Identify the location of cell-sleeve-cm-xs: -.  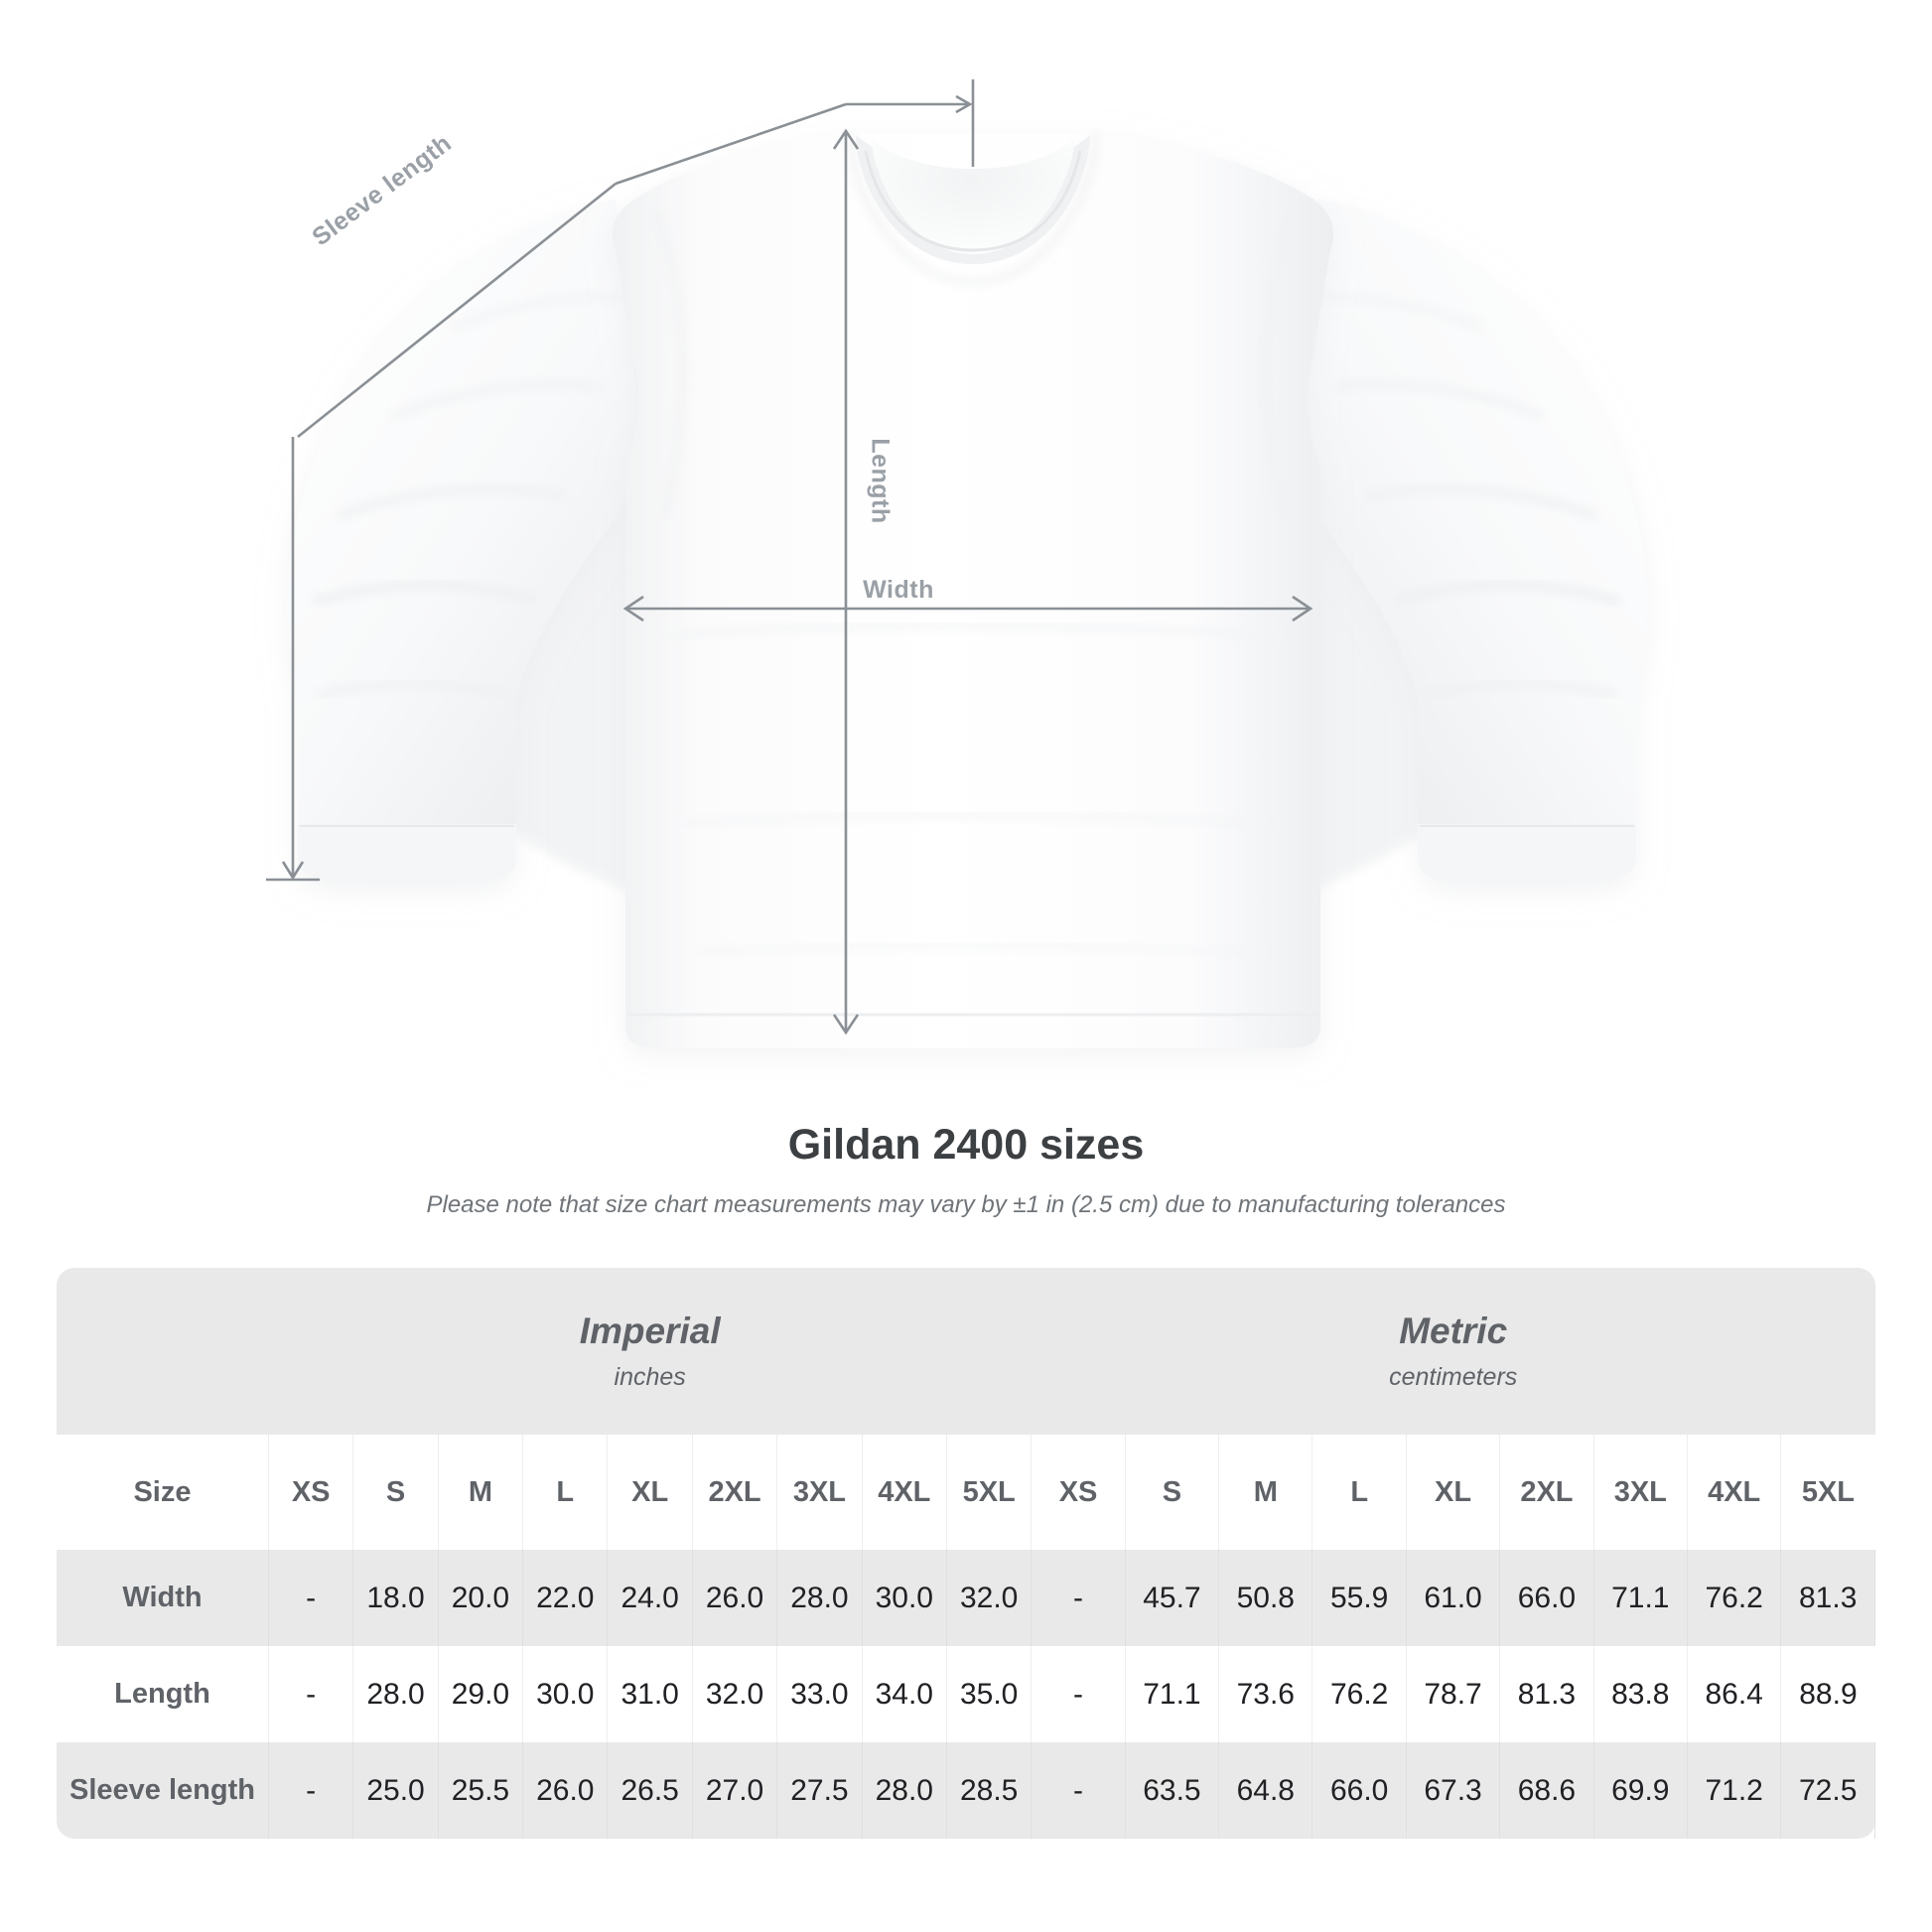
(1079, 1791).